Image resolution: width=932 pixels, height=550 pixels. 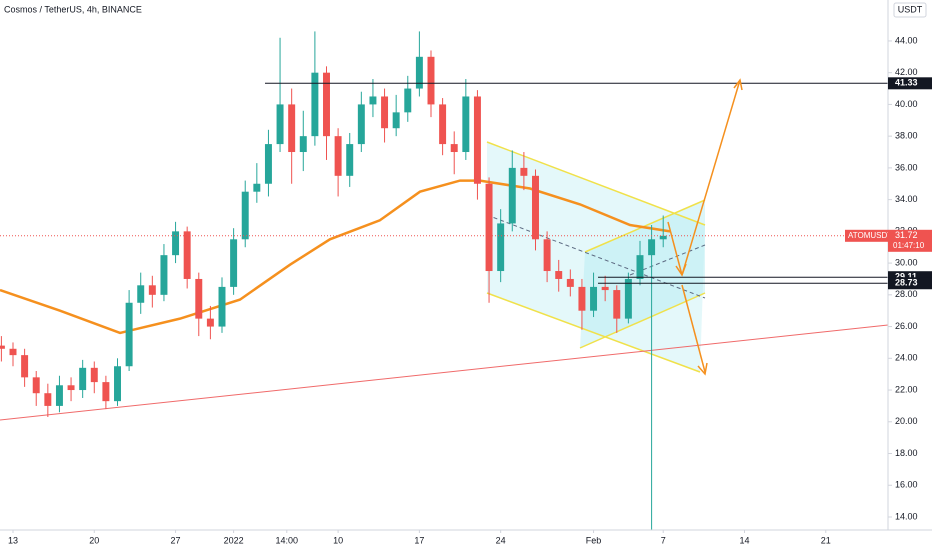 I want to click on y-tick-label: 36.00, so click(x=906, y=167).